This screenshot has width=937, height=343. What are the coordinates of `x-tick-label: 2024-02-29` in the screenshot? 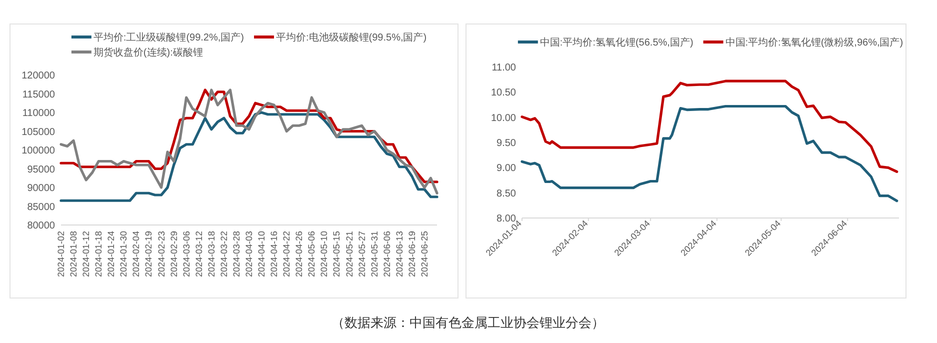 It's located at (173, 254).